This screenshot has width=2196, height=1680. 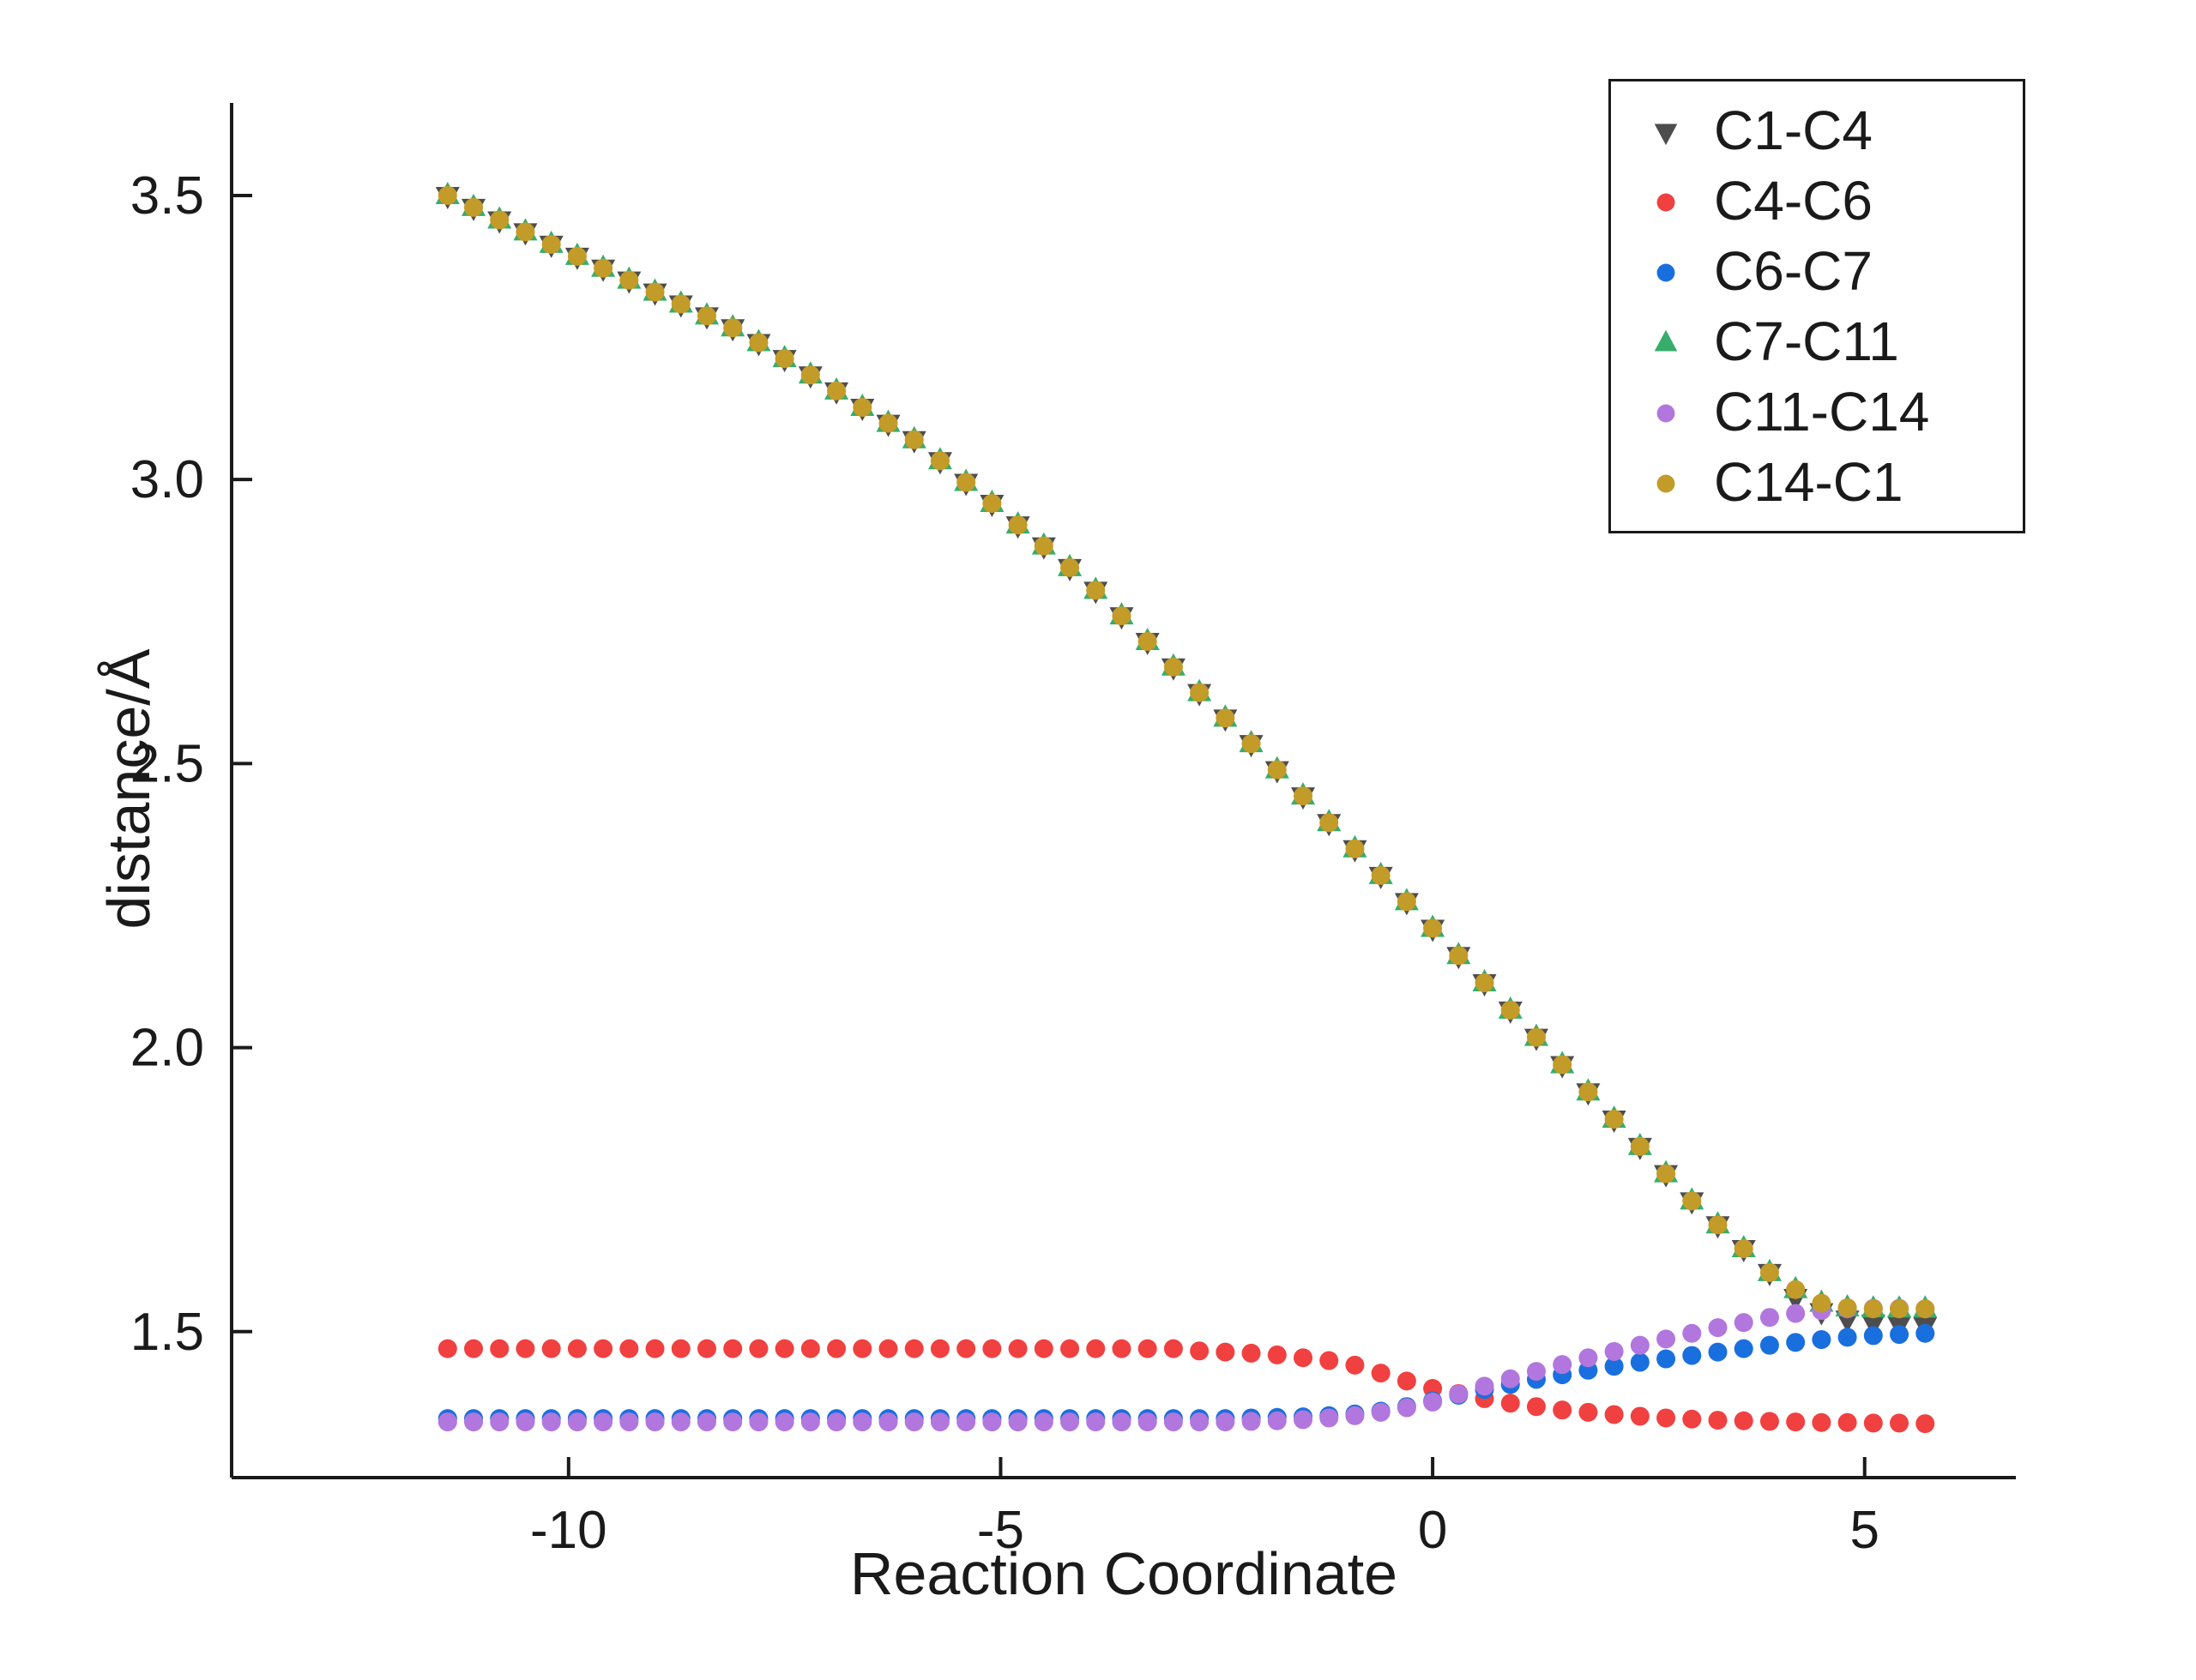 I want to click on svg-text: -5, so click(x=1000, y=1530).